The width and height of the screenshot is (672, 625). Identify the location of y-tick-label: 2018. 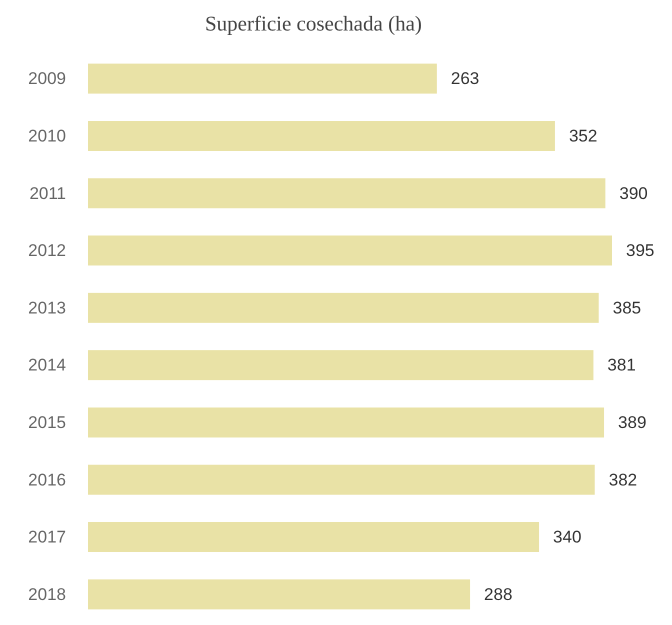
(47, 594).